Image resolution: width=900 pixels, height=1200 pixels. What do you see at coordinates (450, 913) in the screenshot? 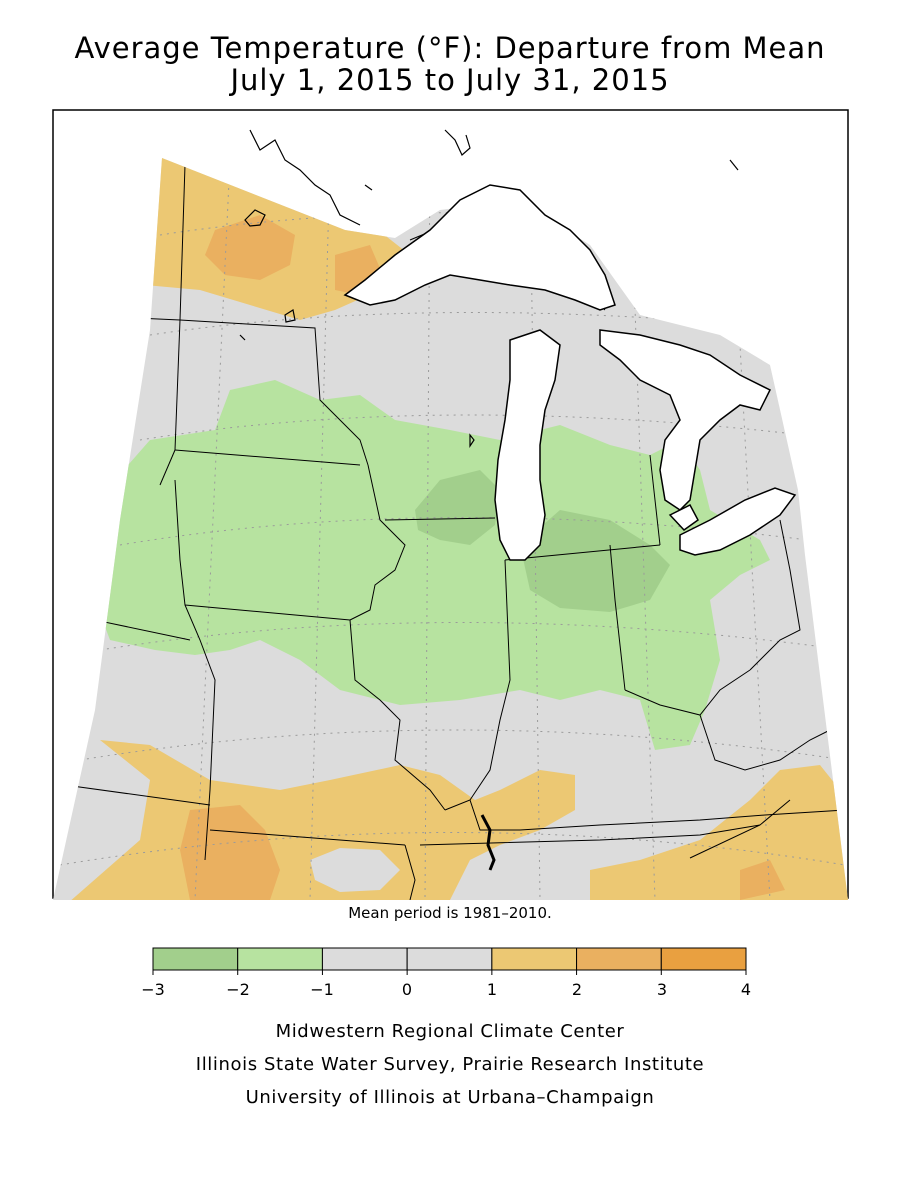
I see `mean-period-note: Mean period is 1981–2010.` at bounding box center [450, 913].